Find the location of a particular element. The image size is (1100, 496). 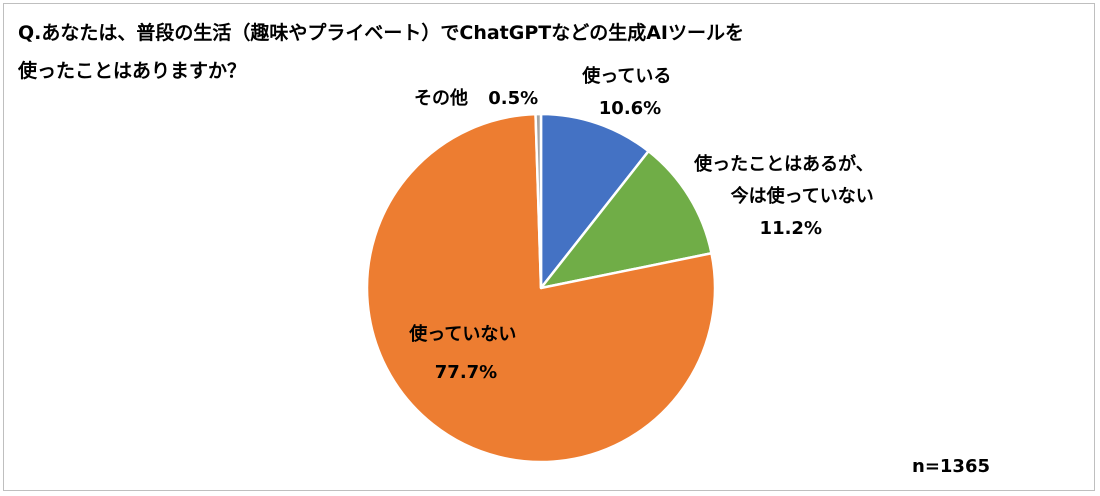

slice-label-not-using: 使っていない 77.7% is located at coordinates (465, 353).